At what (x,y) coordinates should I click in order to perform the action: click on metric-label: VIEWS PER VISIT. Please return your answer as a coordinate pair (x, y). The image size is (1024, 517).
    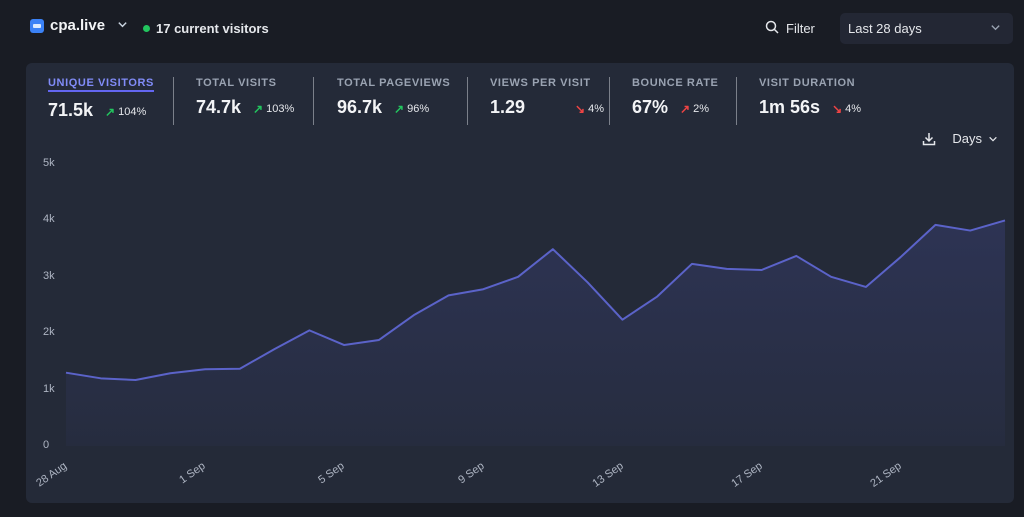
    Looking at the image, I should click on (540, 83).